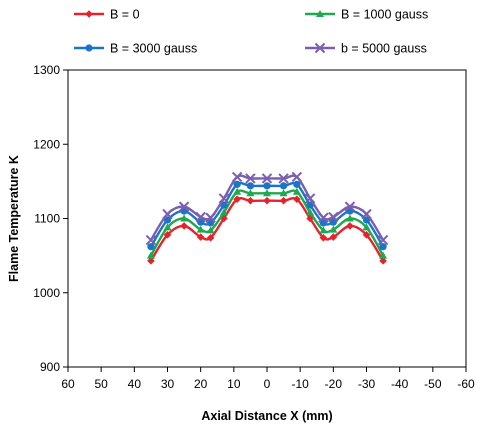 The width and height of the screenshot is (480, 433). I want to click on x-tick-label: -50, so click(433, 384).